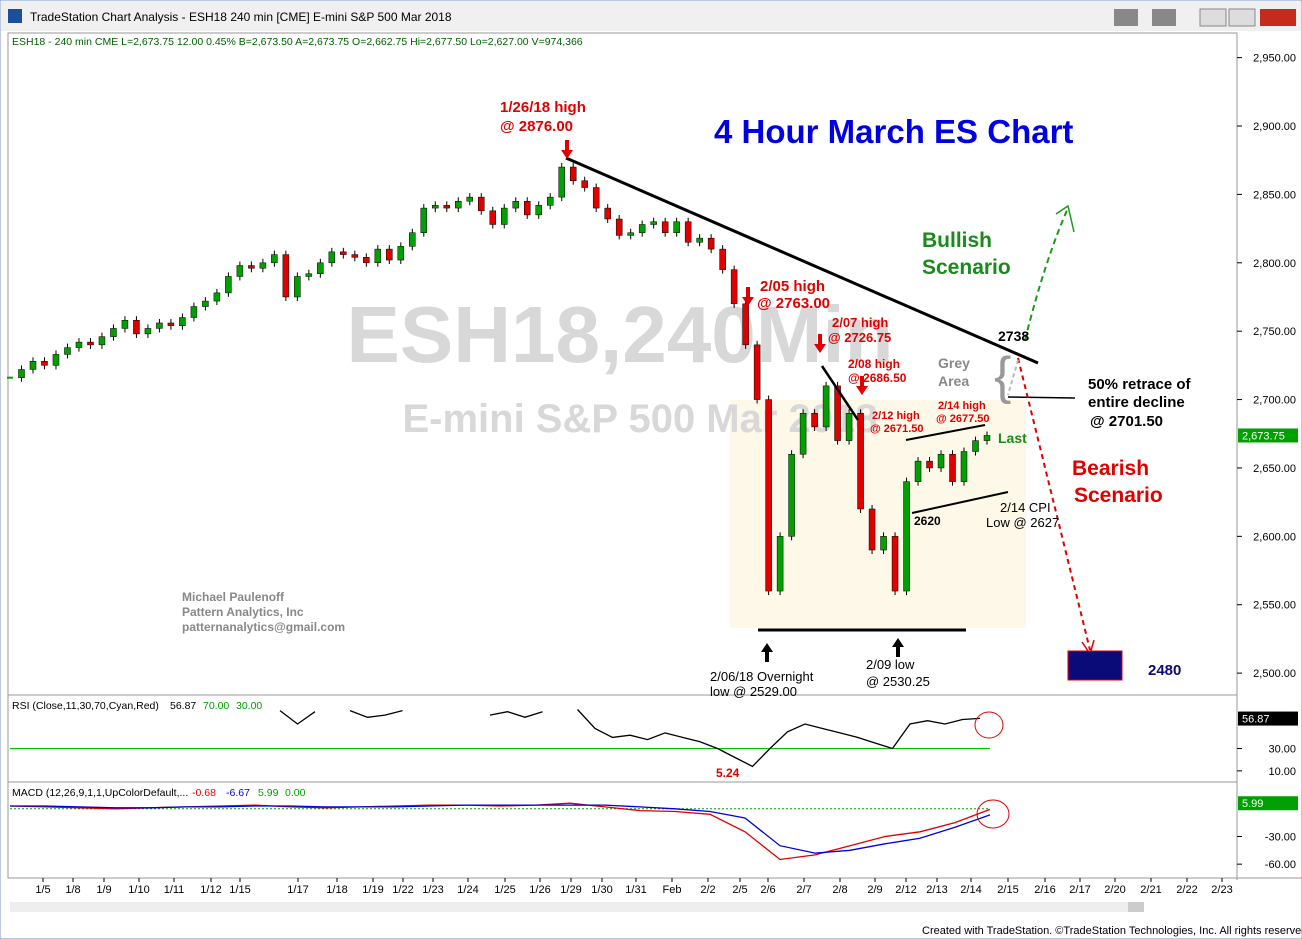 Image resolution: width=1302 pixels, height=939 pixels. What do you see at coordinates (1164, 17) in the screenshot?
I see `menu-button` at bounding box center [1164, 17].